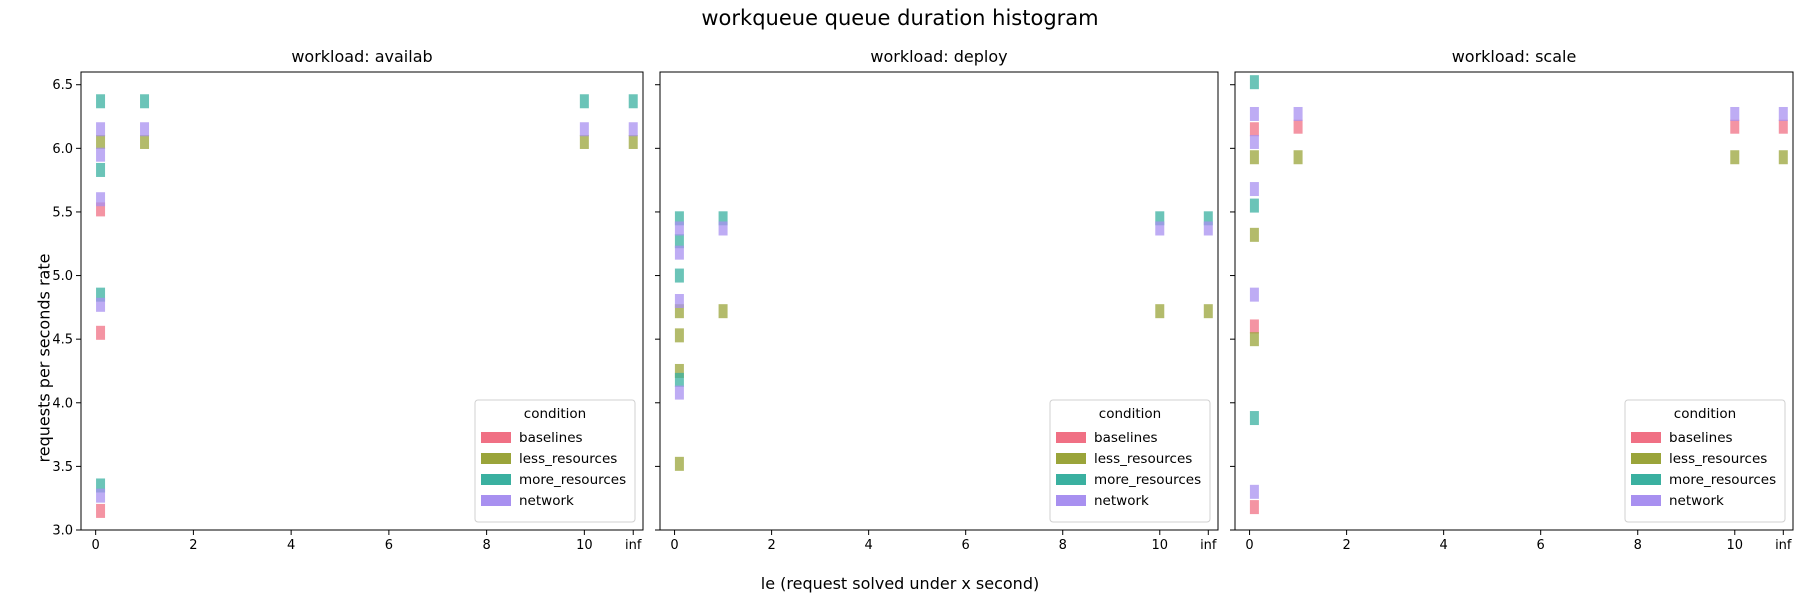  What do you see at coordinates (62, 149) in the screenshot?
I see `y-tick-label: 6.0` at bounding box center [62, 149].